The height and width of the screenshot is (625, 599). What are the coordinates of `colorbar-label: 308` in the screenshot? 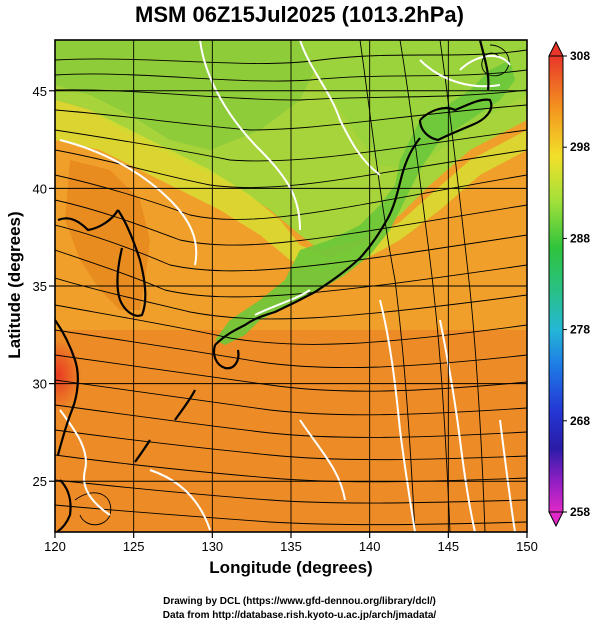 It's located at (580, 56).